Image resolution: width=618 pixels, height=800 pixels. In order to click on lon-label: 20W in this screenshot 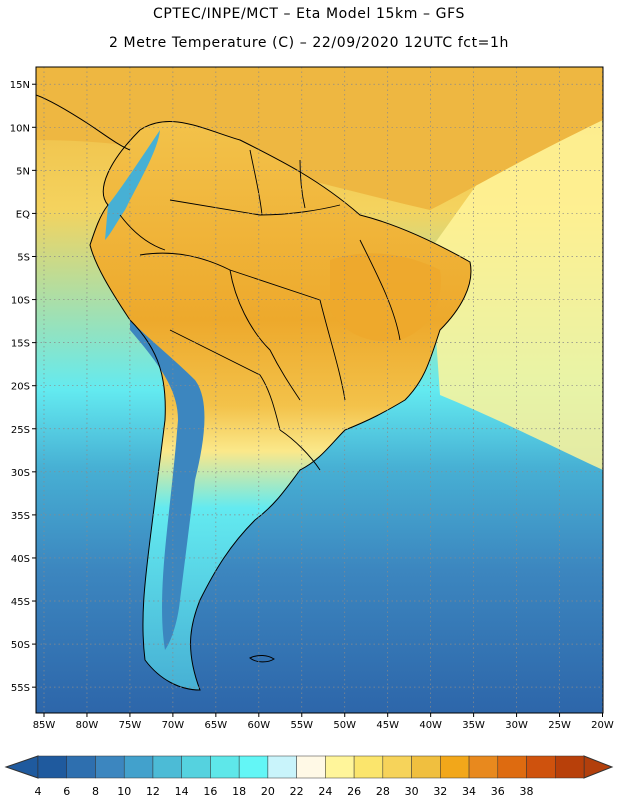, I will do `click(602, 725)`.